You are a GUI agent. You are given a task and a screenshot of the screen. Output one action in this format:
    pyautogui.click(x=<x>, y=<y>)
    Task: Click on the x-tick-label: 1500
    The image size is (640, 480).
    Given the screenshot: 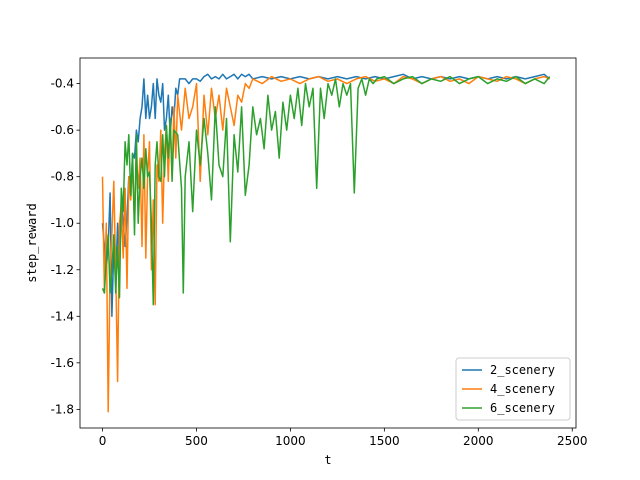 What is the action you would take?
    pyautogui.click(x=384, y=441)
    